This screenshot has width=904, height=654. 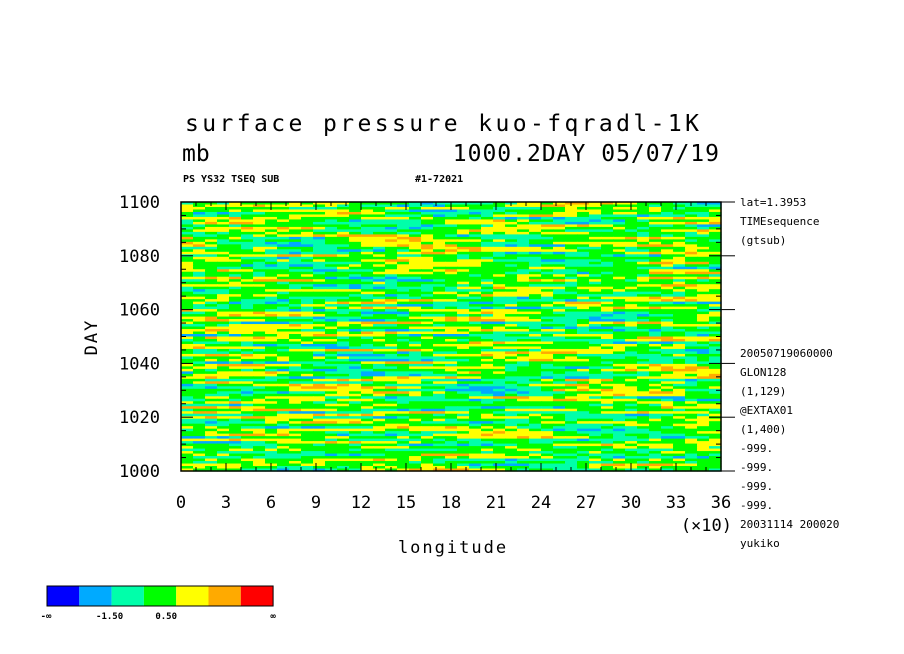 What do you see at coordinates (166, 617) in the screenshot?
I see `colorbar-label: 0.50` at bounding box center [166, 617].